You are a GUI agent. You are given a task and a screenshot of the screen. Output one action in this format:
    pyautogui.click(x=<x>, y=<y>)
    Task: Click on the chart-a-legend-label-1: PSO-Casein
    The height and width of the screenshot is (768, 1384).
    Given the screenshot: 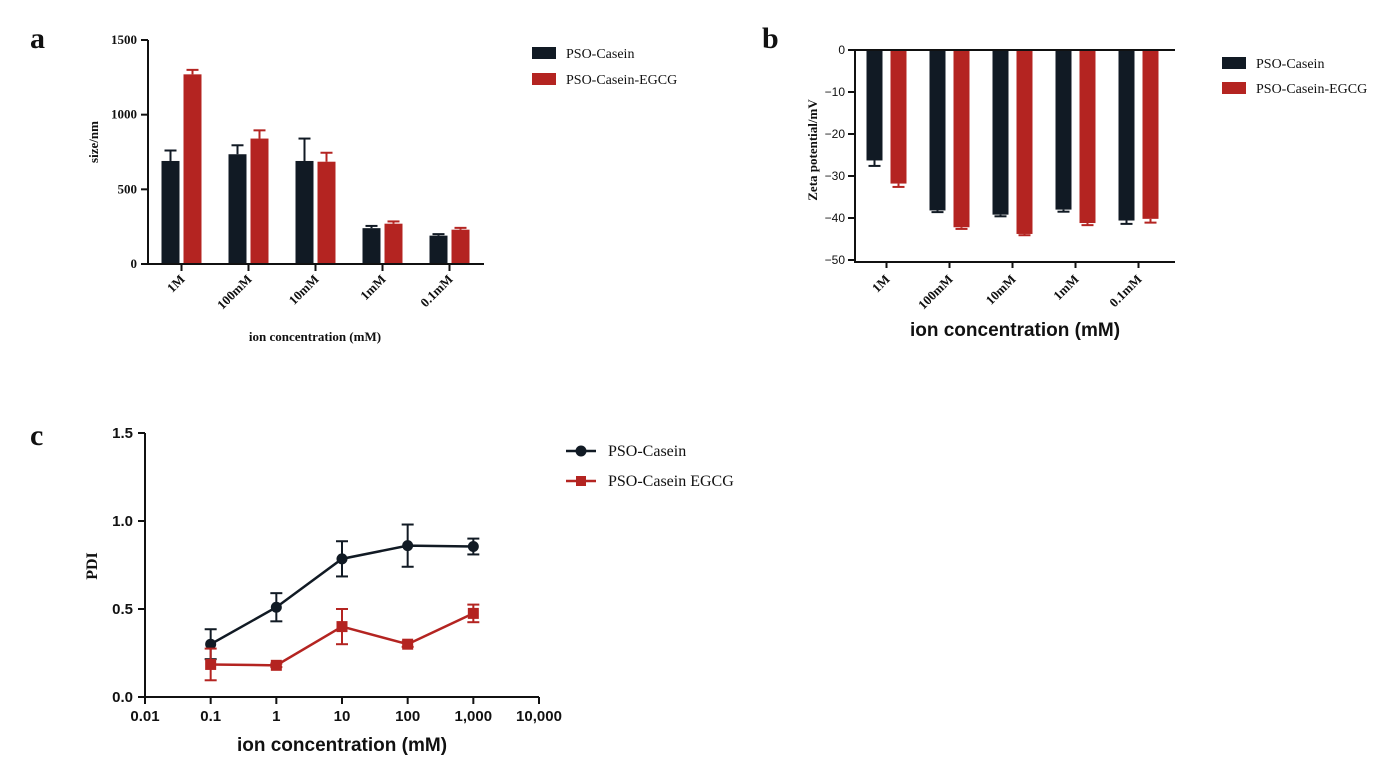 What is the action you would take?
    pyautogui.click(x=600, y=54)
    